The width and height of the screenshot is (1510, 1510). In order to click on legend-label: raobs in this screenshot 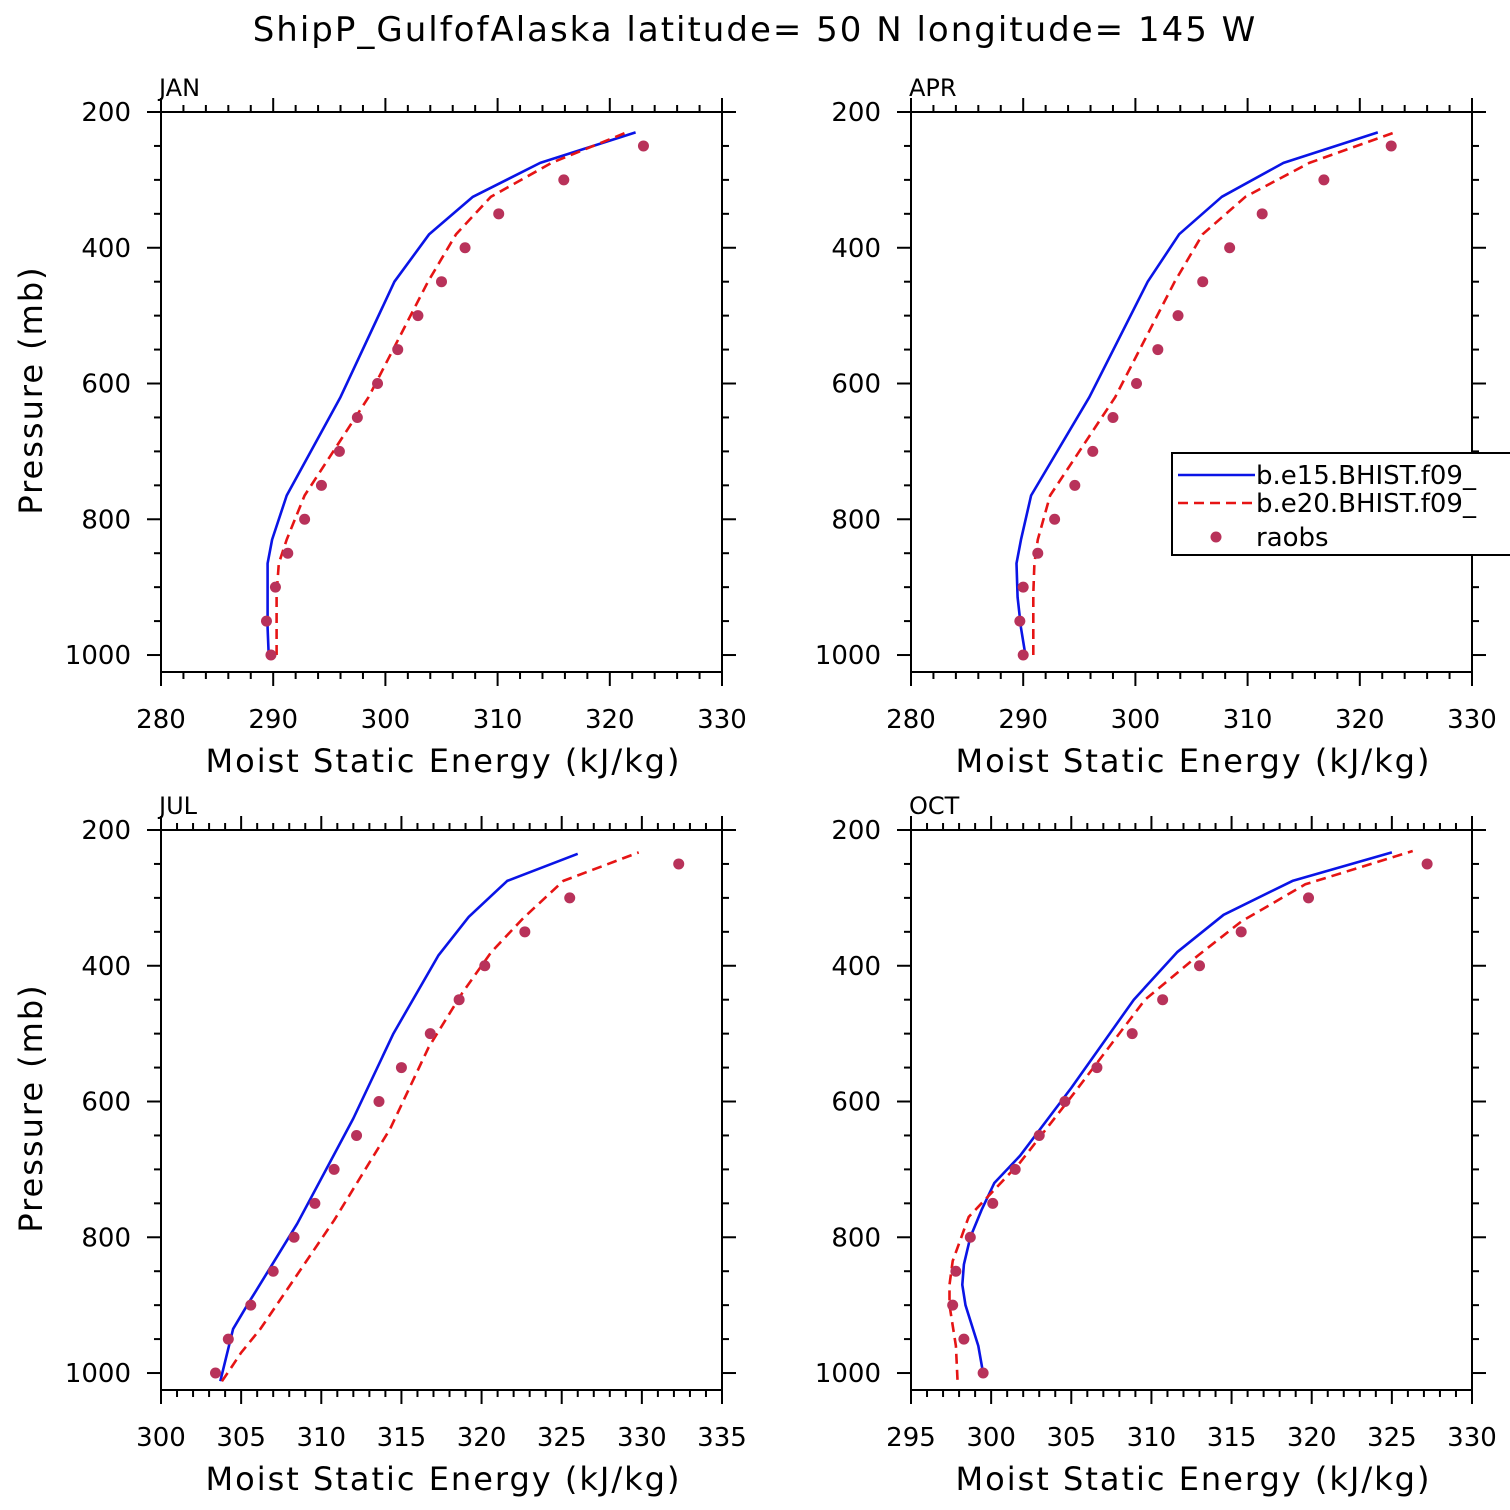, I will do `click(1292, 538)`.